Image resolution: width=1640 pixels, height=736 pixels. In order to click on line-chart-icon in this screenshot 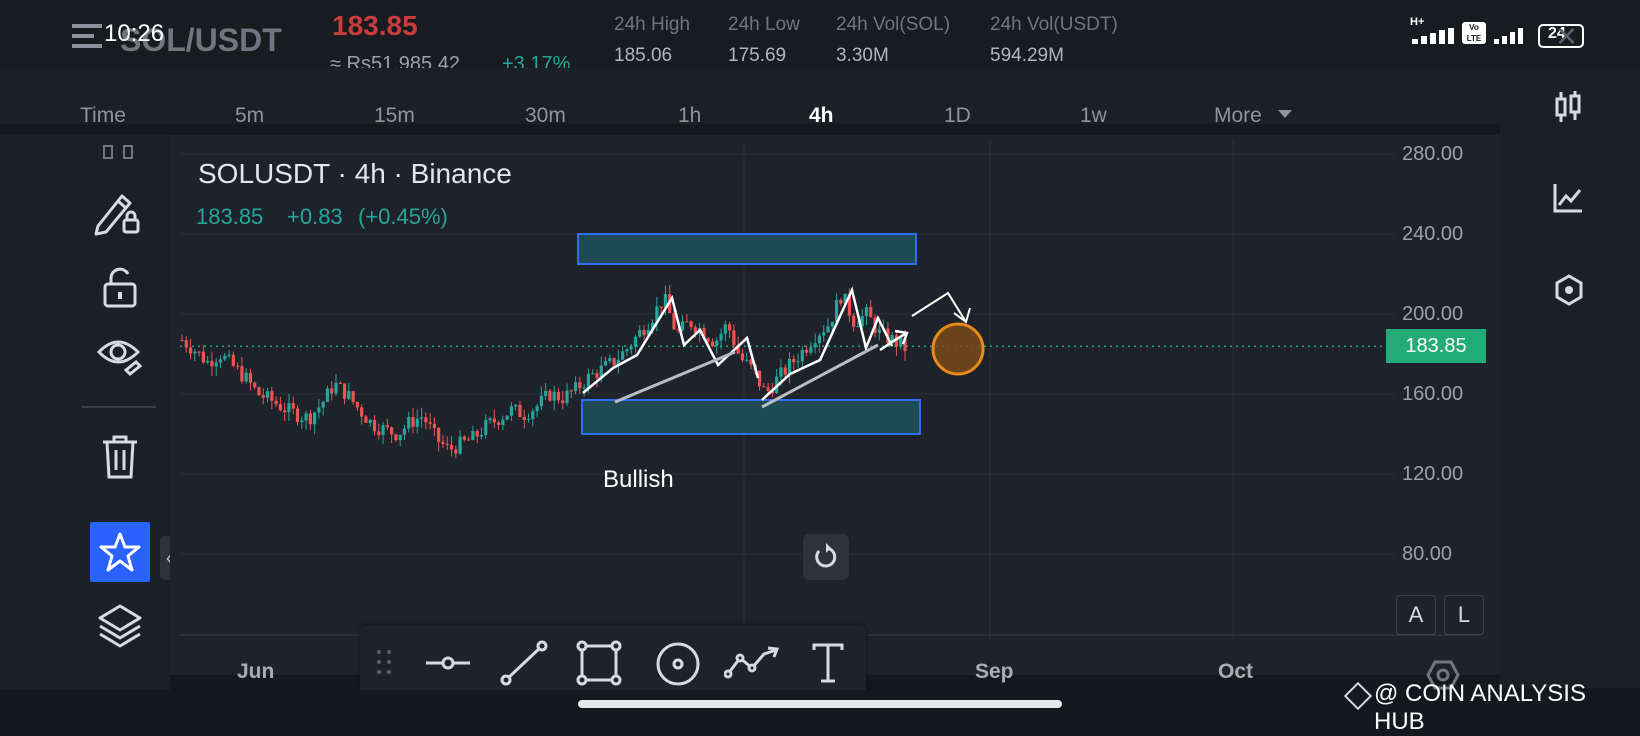, I will do `click(1568, 198)`.